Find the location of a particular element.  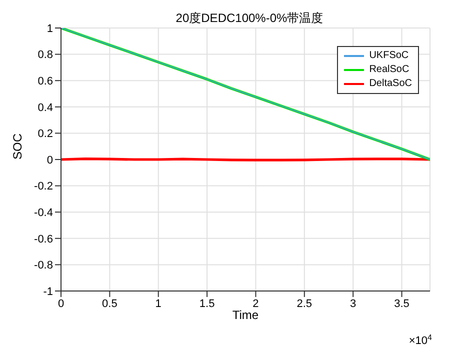

y-tick-label: 0 is located at coordinates (49, 160).